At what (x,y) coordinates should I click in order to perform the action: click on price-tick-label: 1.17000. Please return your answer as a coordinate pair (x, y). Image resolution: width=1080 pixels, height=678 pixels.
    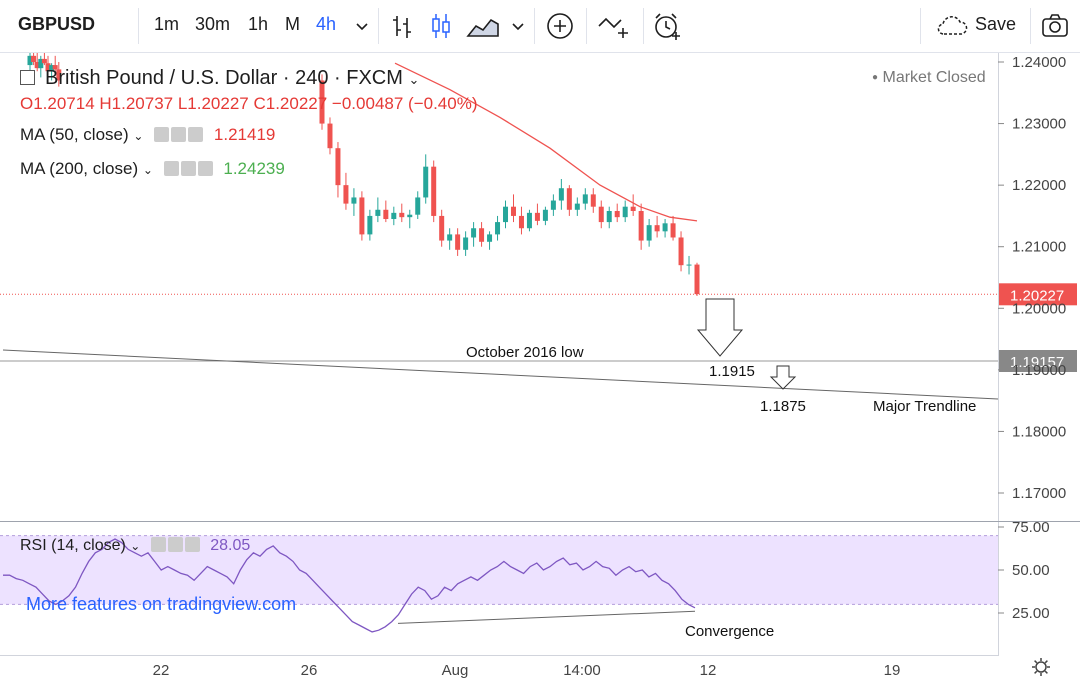
    Looking at the image, I should click on (1039, 493).